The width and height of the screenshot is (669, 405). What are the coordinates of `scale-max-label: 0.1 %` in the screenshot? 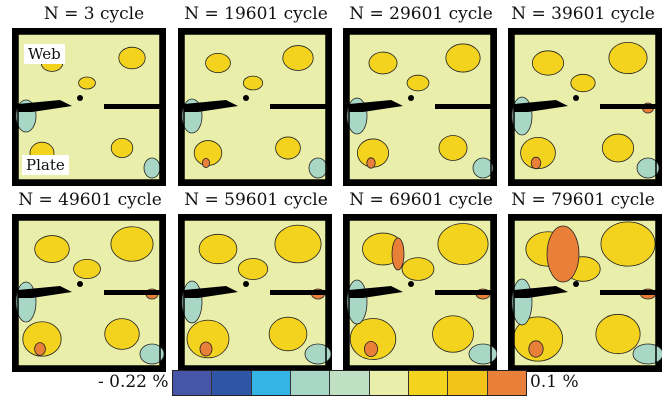 It's located at (554, 382).